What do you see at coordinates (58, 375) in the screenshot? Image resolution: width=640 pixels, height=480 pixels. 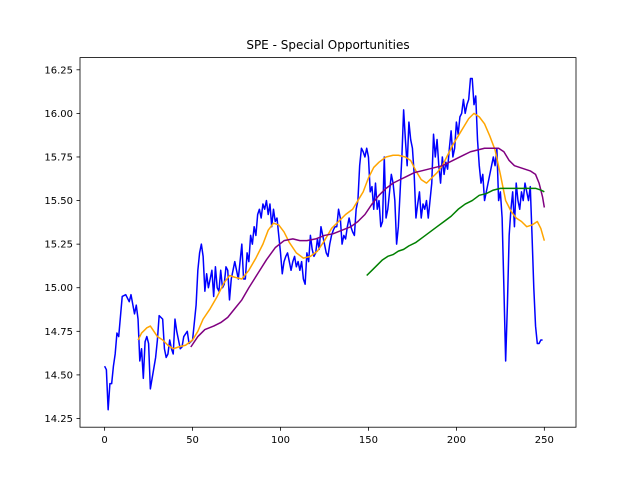 I see `y-tick-label-1: 14.50` at bounding box center [58, 375].